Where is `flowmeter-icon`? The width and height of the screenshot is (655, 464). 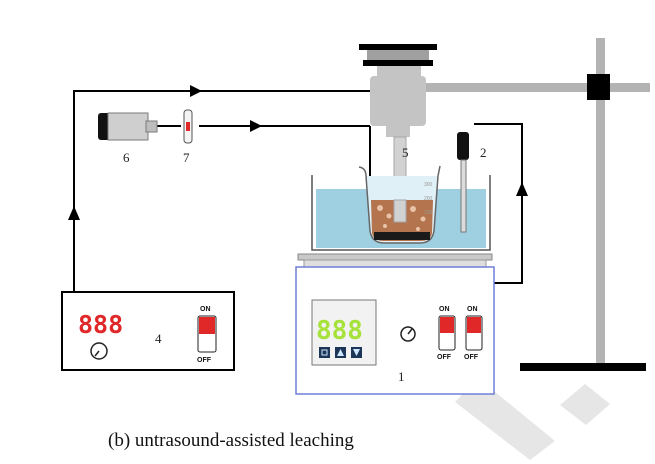 flowmeter-icon is located at coordinates (188, 126).